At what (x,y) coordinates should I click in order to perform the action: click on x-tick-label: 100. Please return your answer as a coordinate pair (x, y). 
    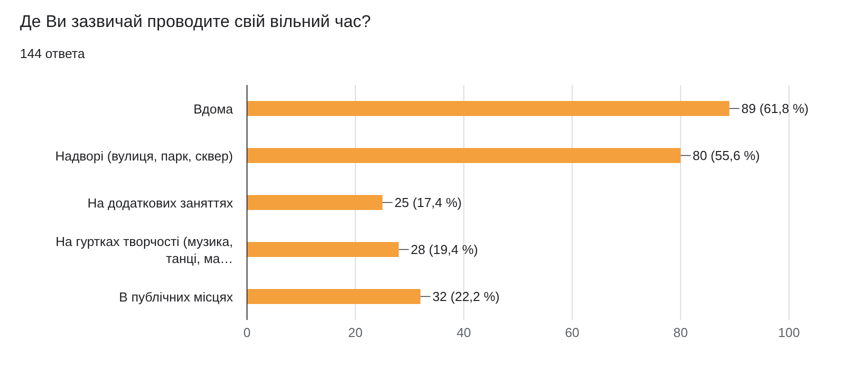
    Looking at the image, I should click on (789, 332).